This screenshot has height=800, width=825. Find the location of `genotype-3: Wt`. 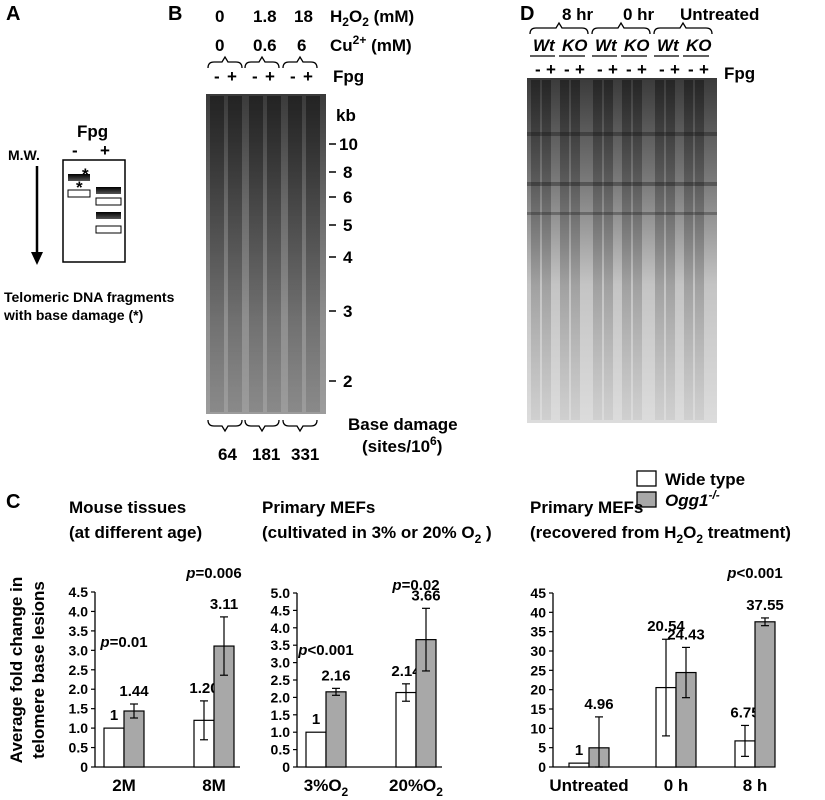

genotype-3: Wt is located at coordinates (606, 45).